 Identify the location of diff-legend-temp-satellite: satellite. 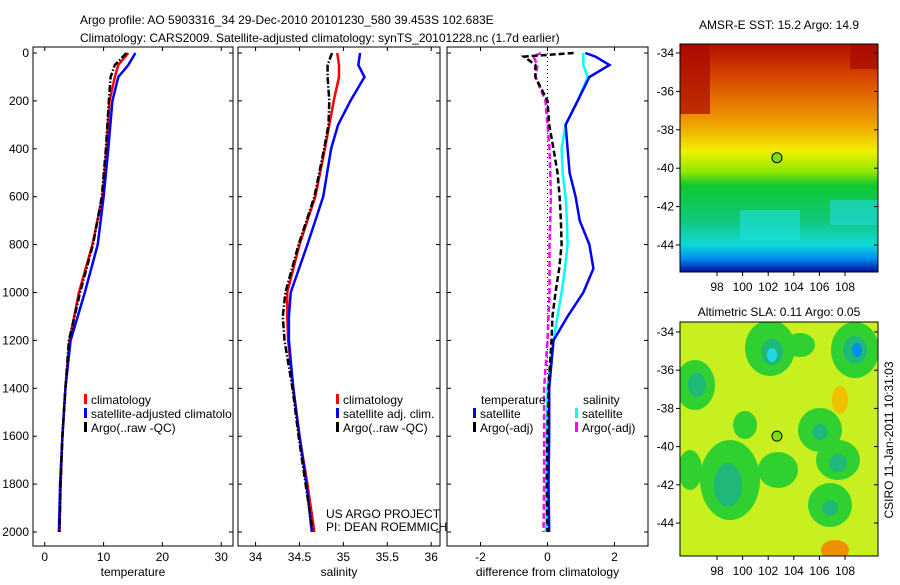
(497, 414).